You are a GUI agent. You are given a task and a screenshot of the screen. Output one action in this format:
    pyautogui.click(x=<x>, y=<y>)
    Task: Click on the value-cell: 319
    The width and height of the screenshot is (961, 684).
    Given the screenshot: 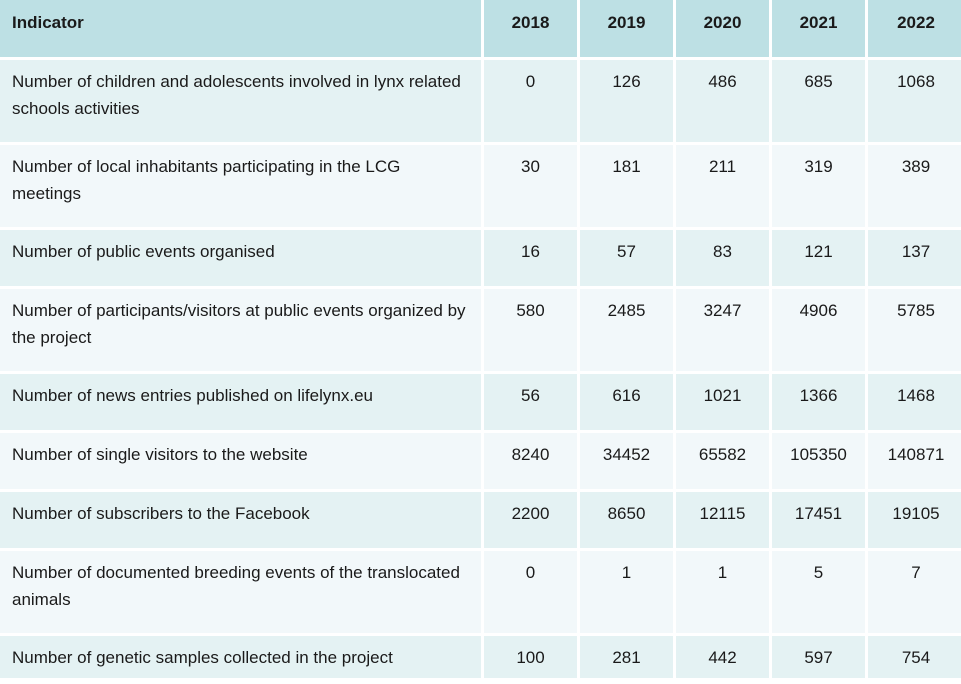 What is the action you would take?
    pyautogui.click(x=818, y=186)
    